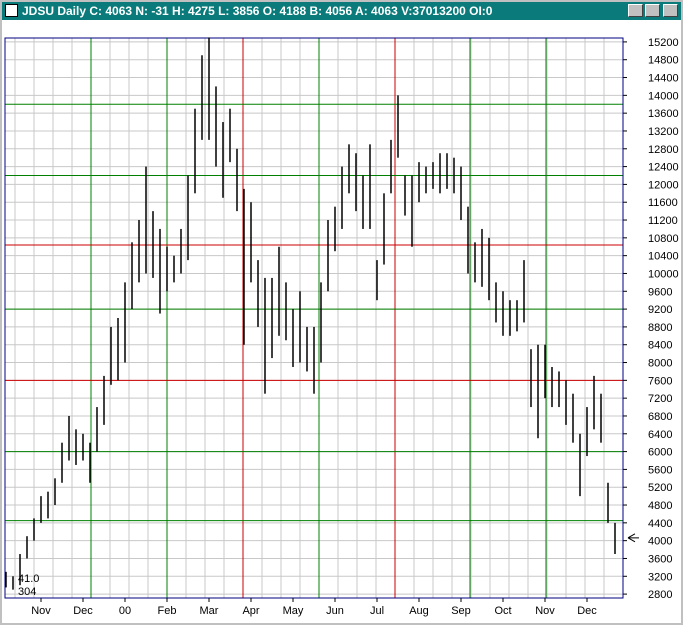 This screenshot has height=625, width=683. I want to click on x-tick-label: Oct, so click(502, 611).